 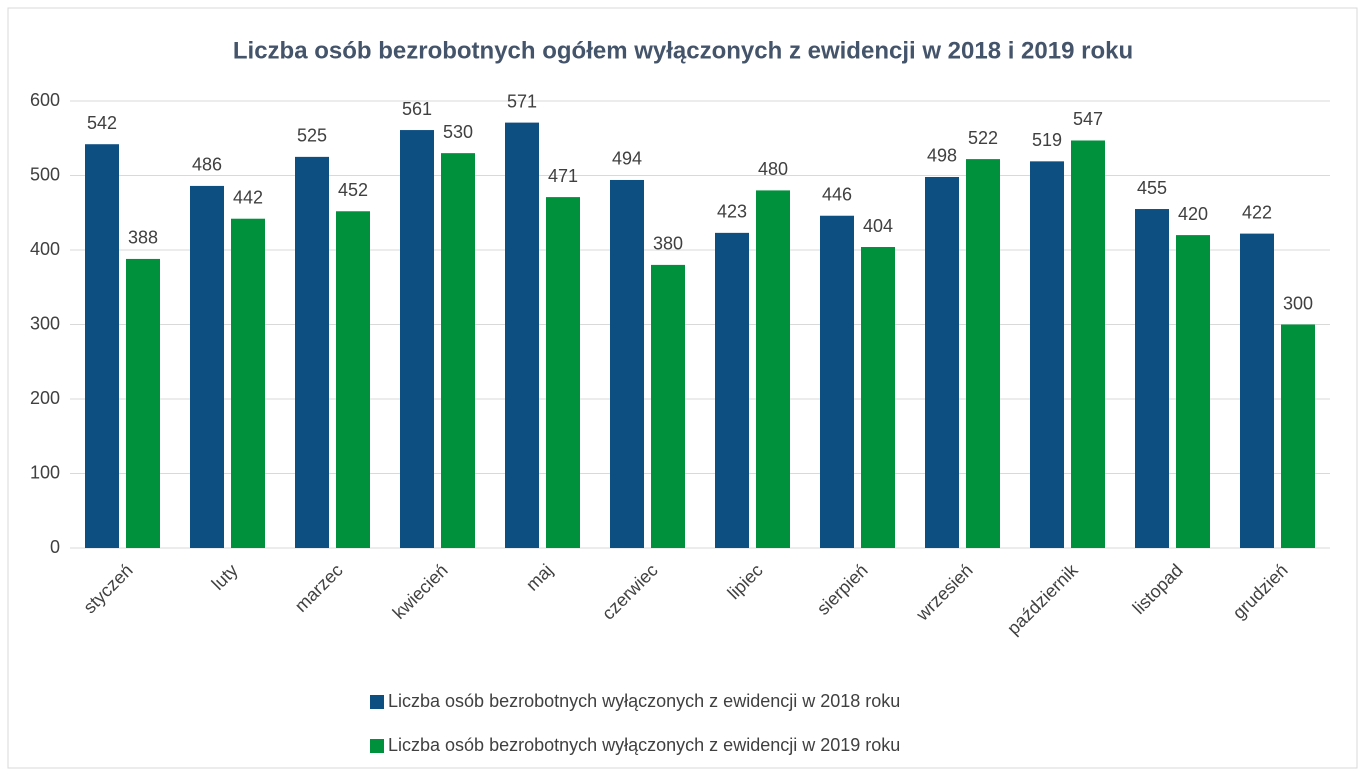 I want to click on y-tick-label: 100, so click(x=45, y=472).